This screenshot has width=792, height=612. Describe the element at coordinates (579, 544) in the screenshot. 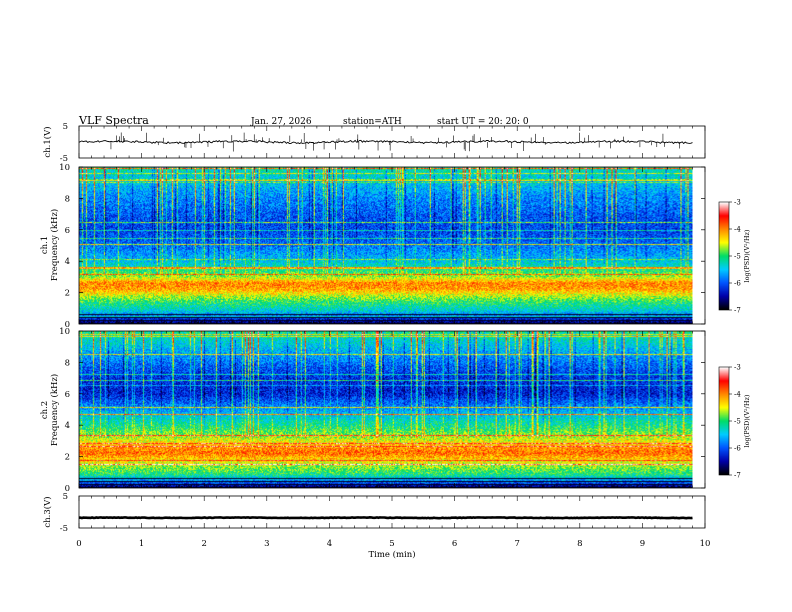

I see `time-tick-label: 8` at that location.